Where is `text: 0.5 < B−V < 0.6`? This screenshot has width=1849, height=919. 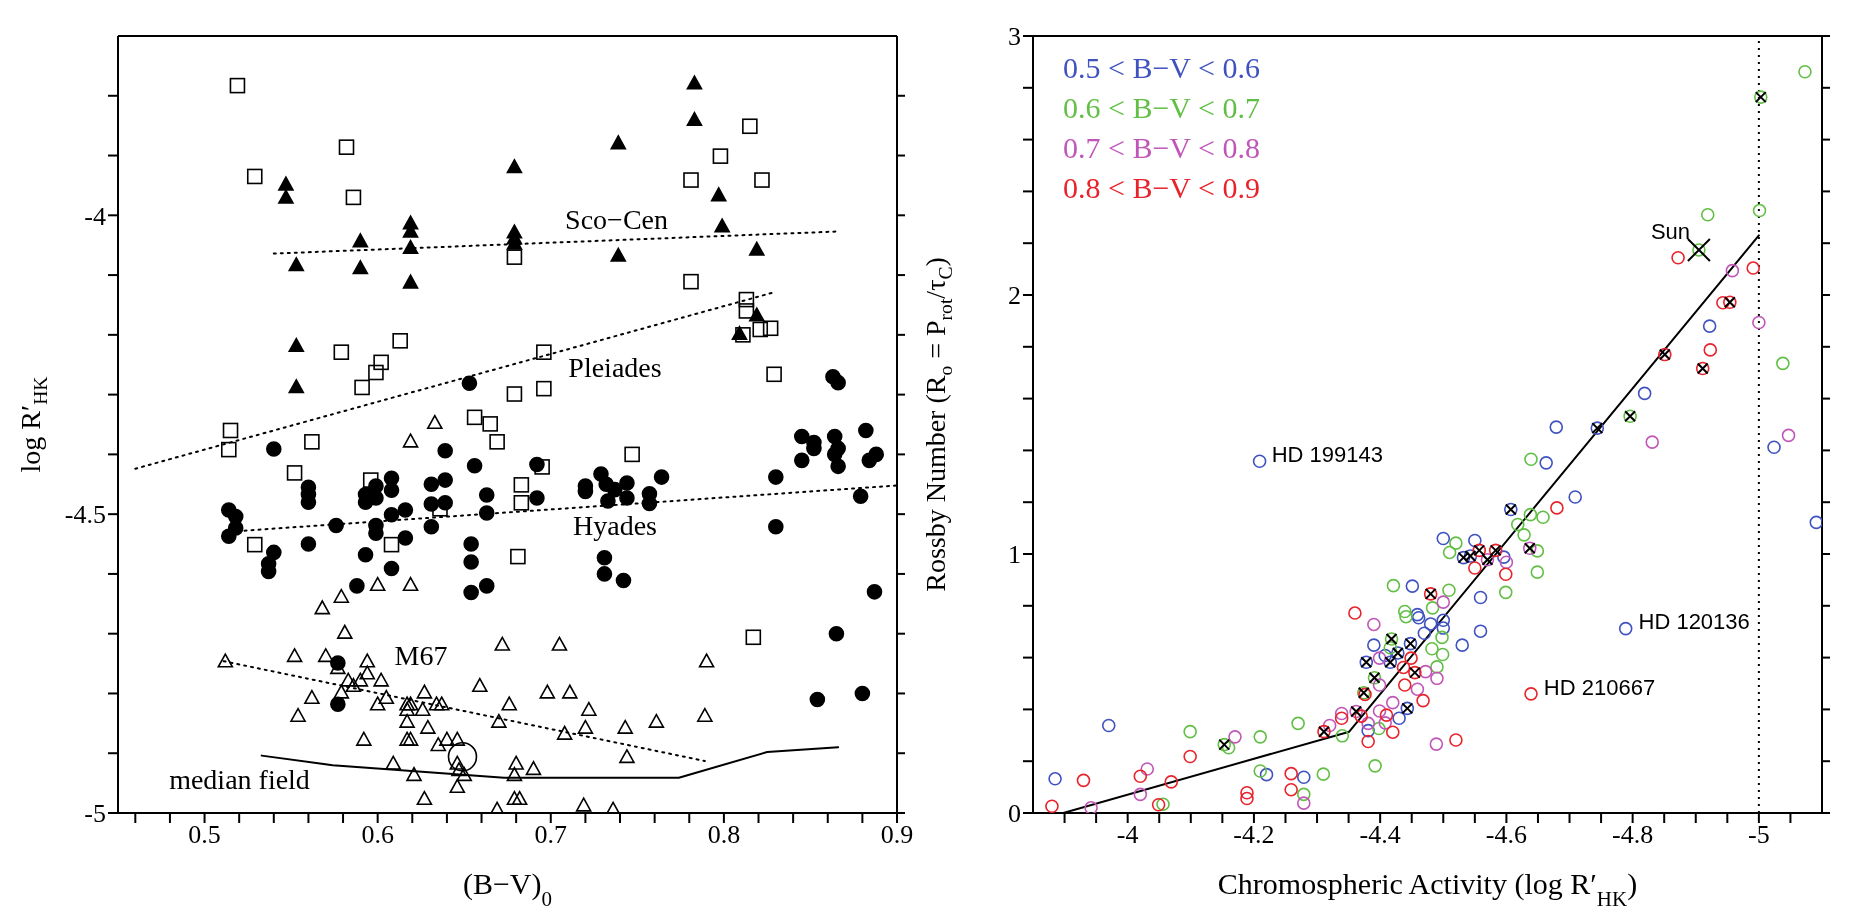
text: 0.5 < B−V < 0.6 is located at coordinates (1161, 68).